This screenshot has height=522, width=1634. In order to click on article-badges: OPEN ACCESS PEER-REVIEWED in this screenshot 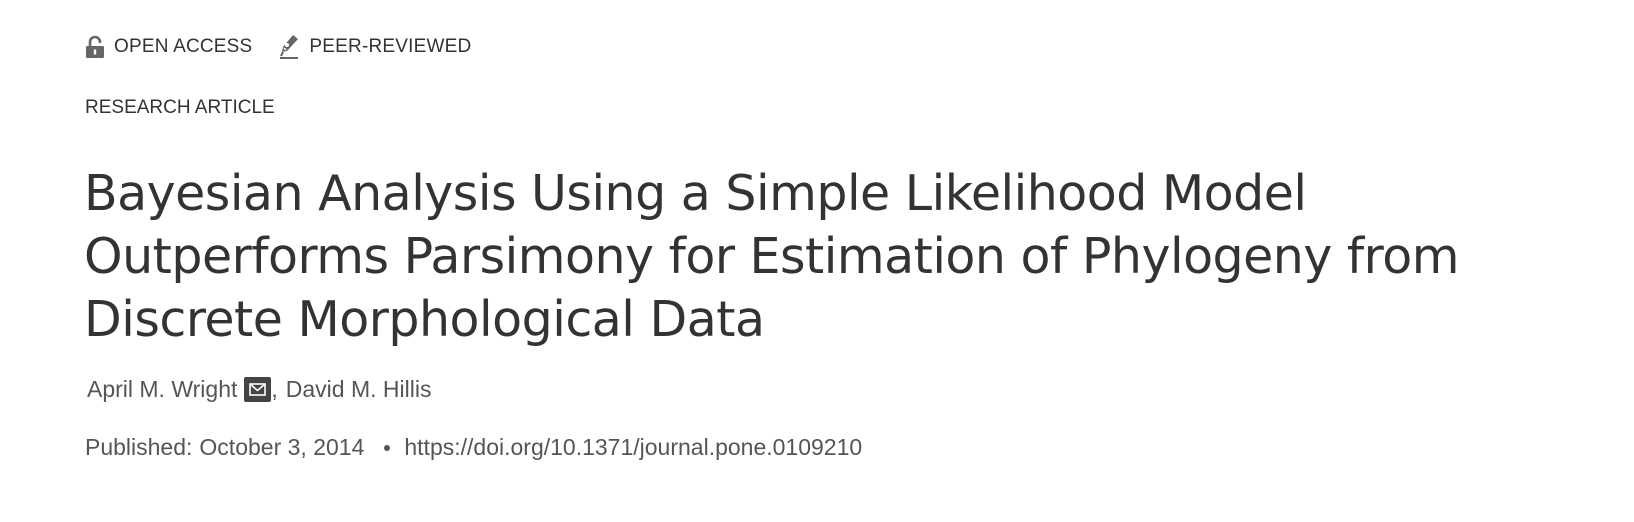, I will do `click(291, 47)`.